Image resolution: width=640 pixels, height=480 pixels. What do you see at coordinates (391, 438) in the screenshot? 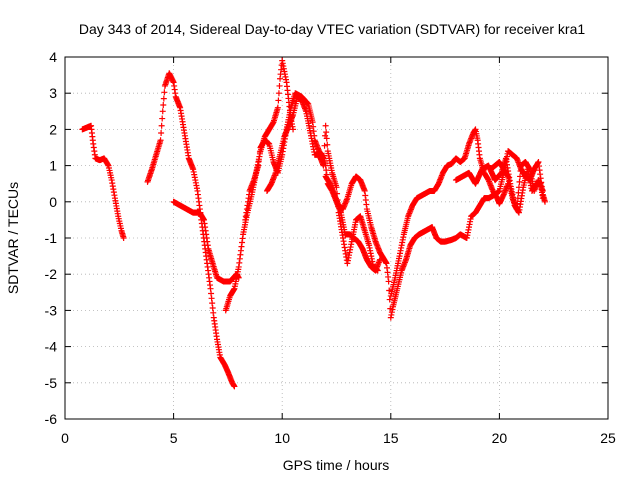
I see `x-tick-label: 15` at bounding box center [391, 438].